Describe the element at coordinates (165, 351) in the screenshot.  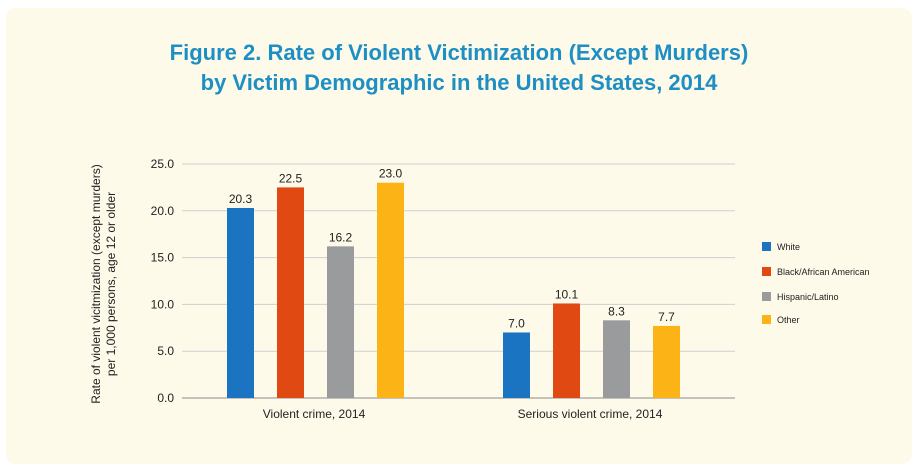
I see `y-tick-label: 5.0` at that location.